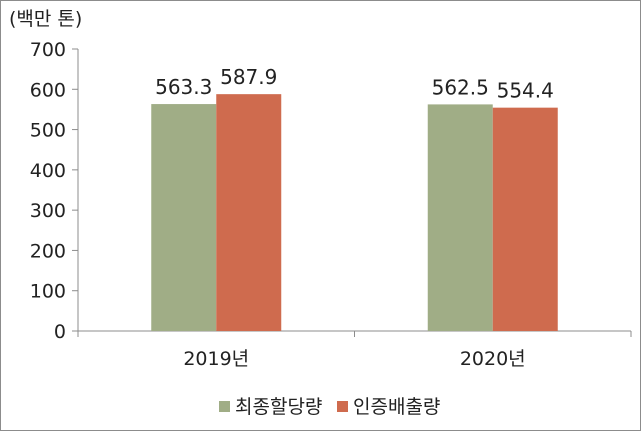 Image resolution: width=641 pixels, height=431 pixels. I want to click on legend: 최종할당량 인증배출량, so click(329, 407).